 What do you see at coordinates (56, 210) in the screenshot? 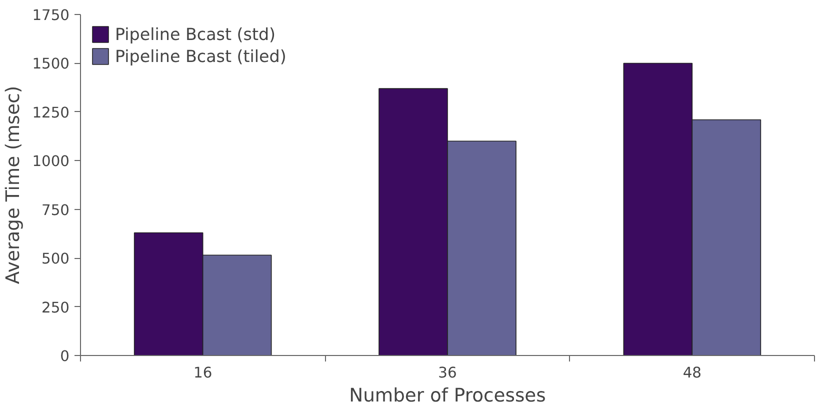
I see `y-tick-label: 750` at bounding box center [56, 210].